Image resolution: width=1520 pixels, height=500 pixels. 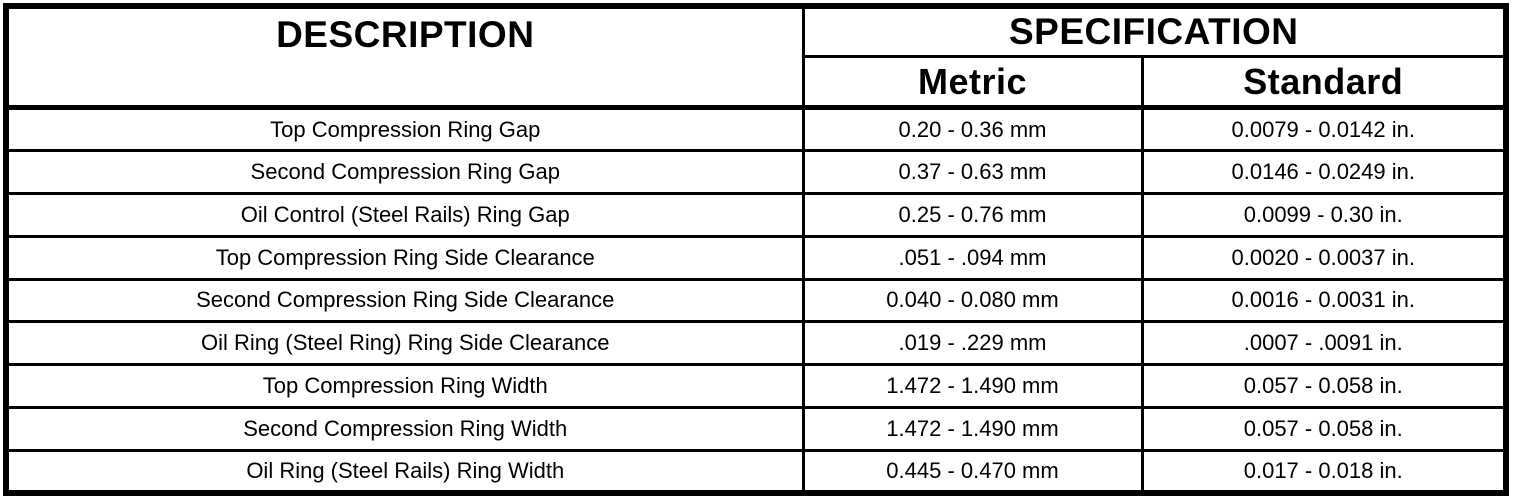 What do you see at coordinates (1324, 257) in the screenshot?
I see `row-standard-value: 0.0020 - 0.0037 in.` at bounding box center [1324, 257].